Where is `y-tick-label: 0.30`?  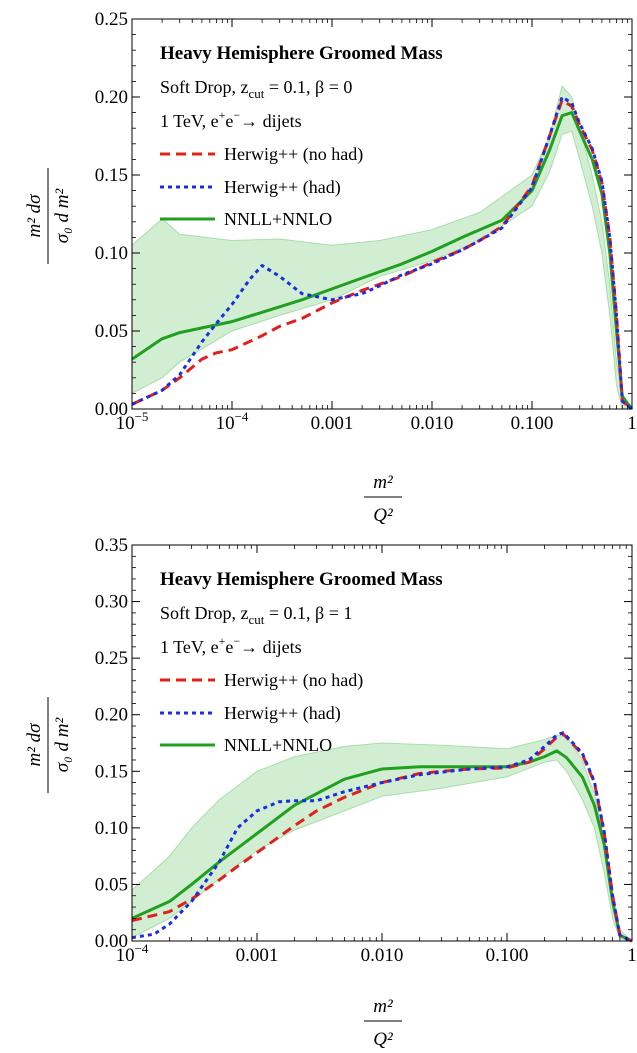 y-tick-label: 0.30 is located at coordinates (111, 602).